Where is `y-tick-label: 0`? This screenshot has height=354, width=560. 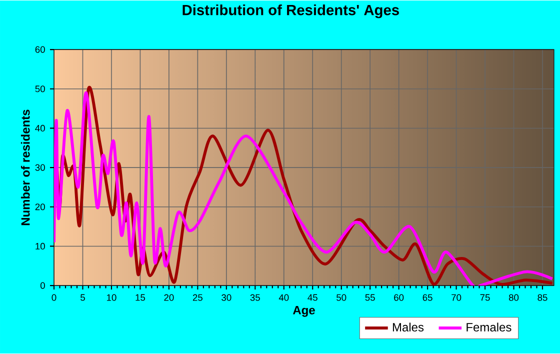 y-tick-label: 0 is located at coordinates (42, 286).